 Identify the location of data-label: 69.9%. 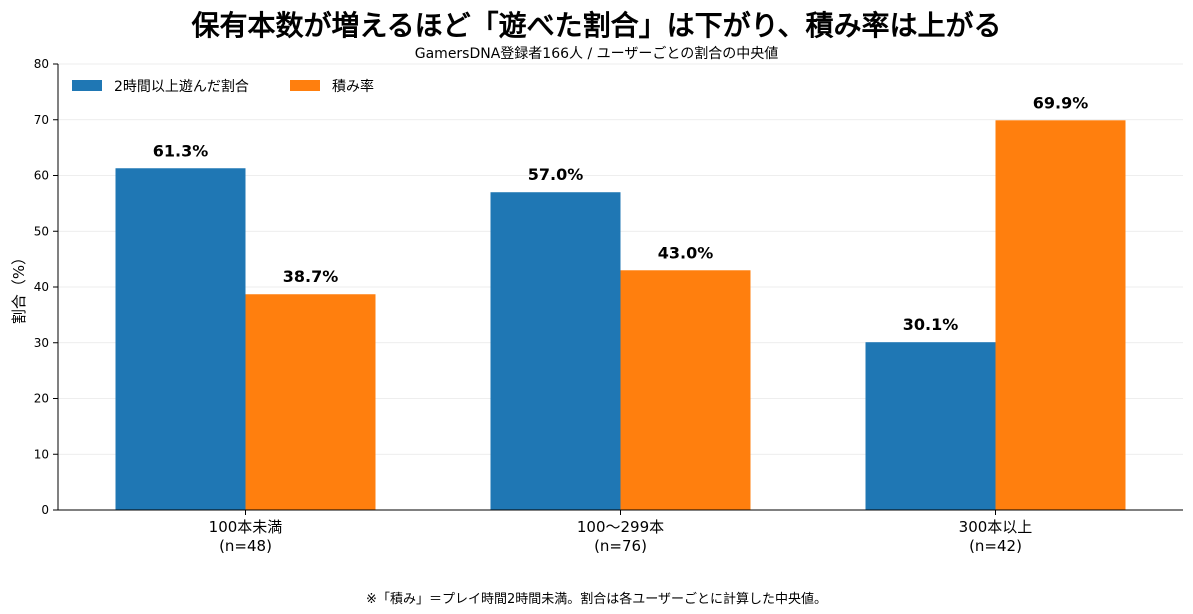
(1061, 102).